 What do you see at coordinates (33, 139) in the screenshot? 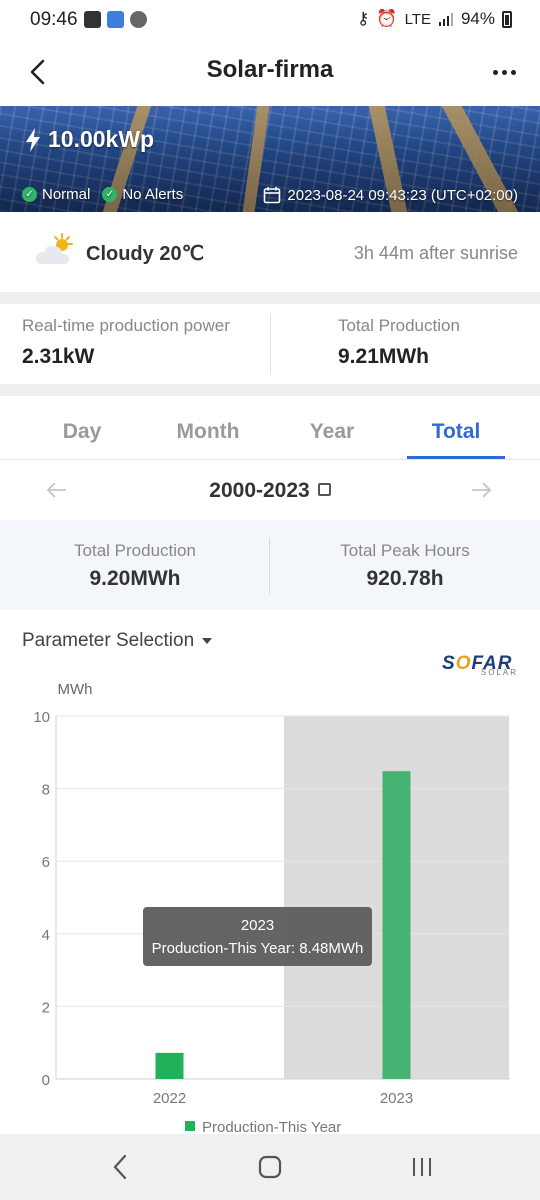
I see `lightning-icon` at bounding box center [33, 139].